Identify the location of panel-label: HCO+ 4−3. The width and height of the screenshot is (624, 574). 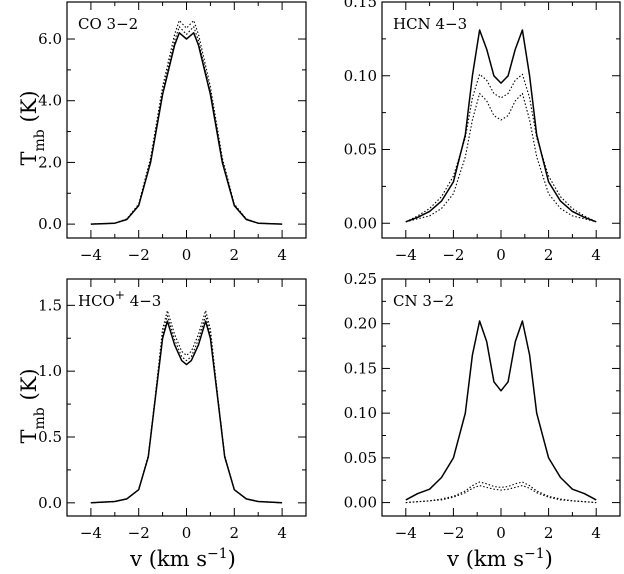
(119, 299).